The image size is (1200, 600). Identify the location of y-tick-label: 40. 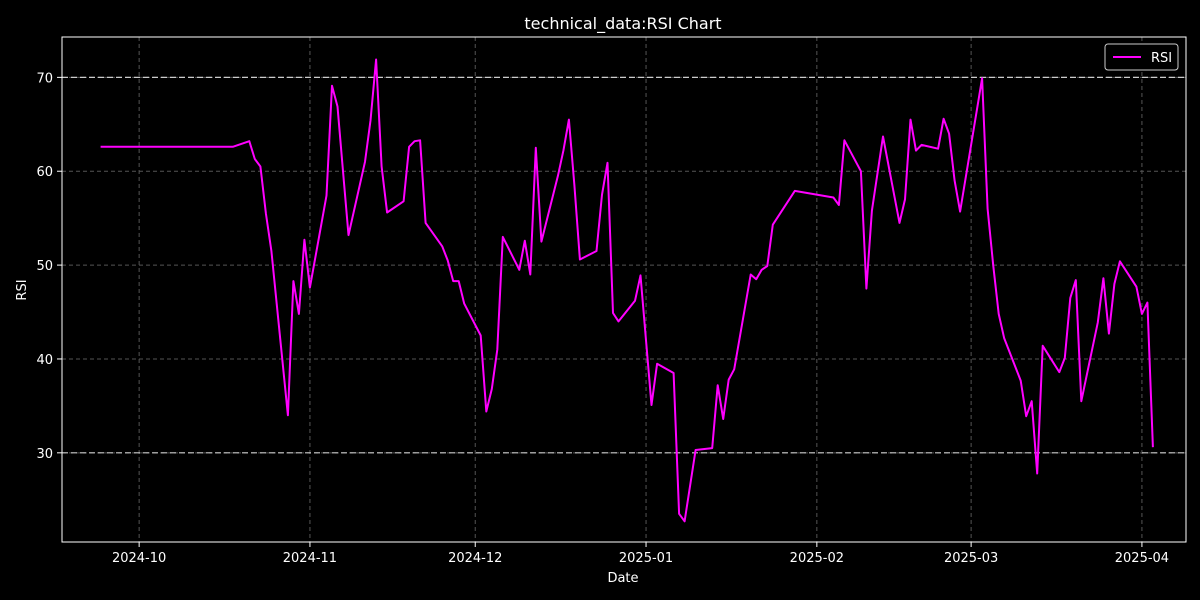
(44, 360).